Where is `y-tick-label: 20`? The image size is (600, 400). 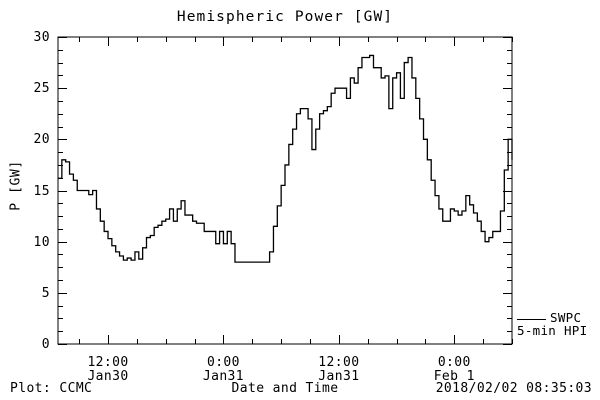 y-tick-label: 20 is located at coordinates (41, 140).